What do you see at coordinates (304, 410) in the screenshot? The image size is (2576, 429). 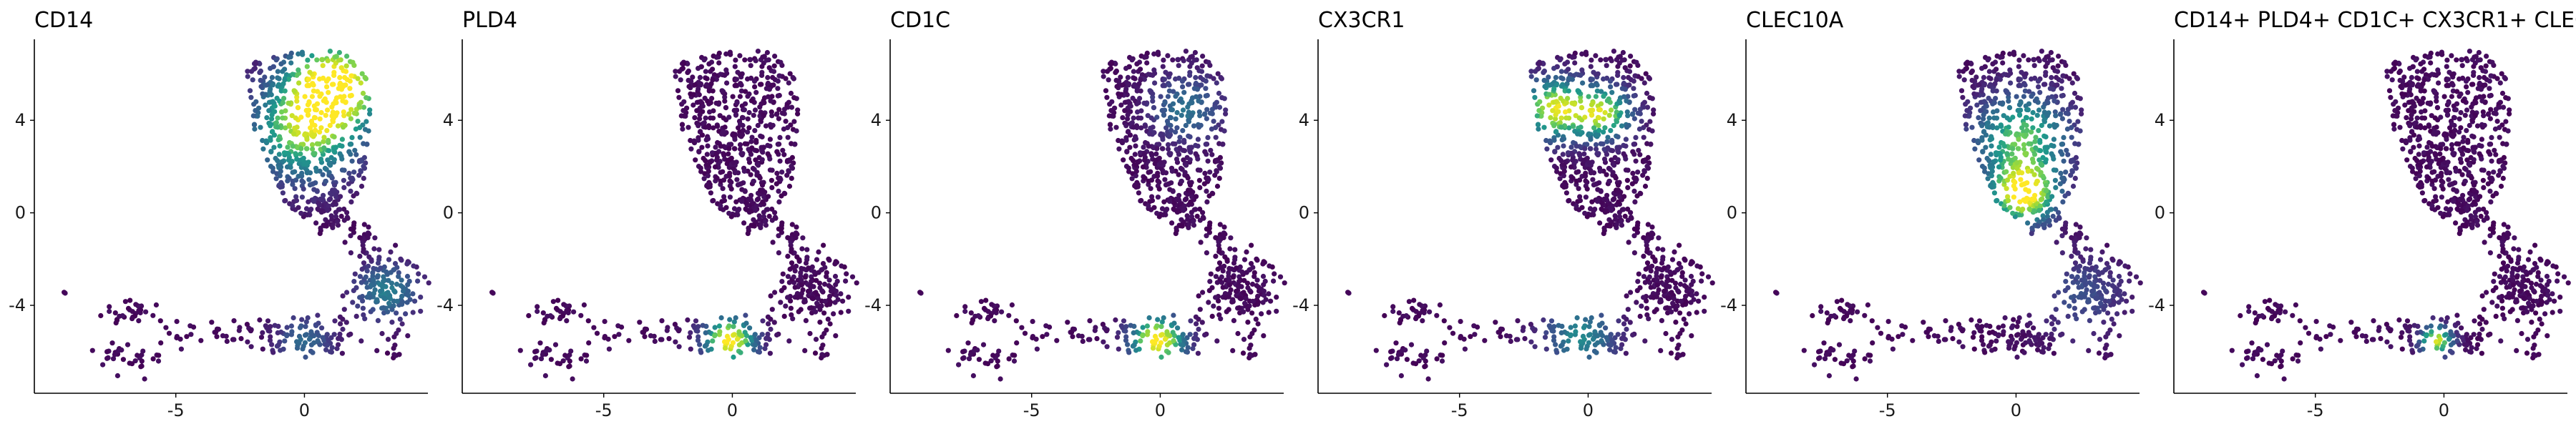 I see `x-tick-label: 0` at bounding box center [304, 410].